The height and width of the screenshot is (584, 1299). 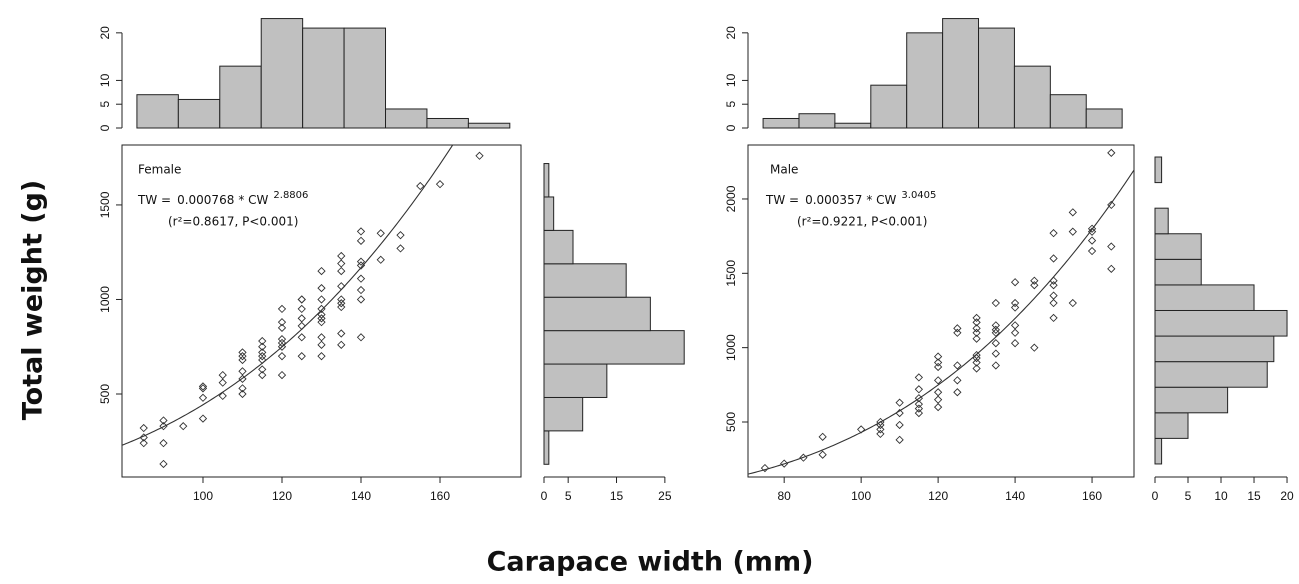 I want to click on y-tick-label: 1500, so click(x=731, y=273).